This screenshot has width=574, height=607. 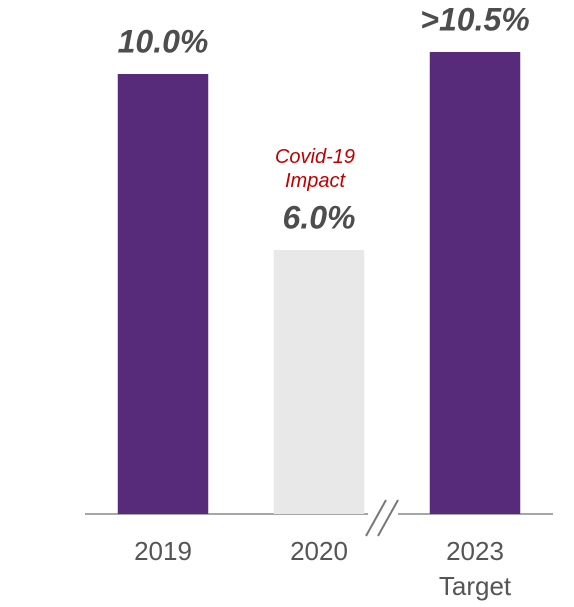 I want to click on x-tick-label: 2023 Target, so click(x=475, y=568).